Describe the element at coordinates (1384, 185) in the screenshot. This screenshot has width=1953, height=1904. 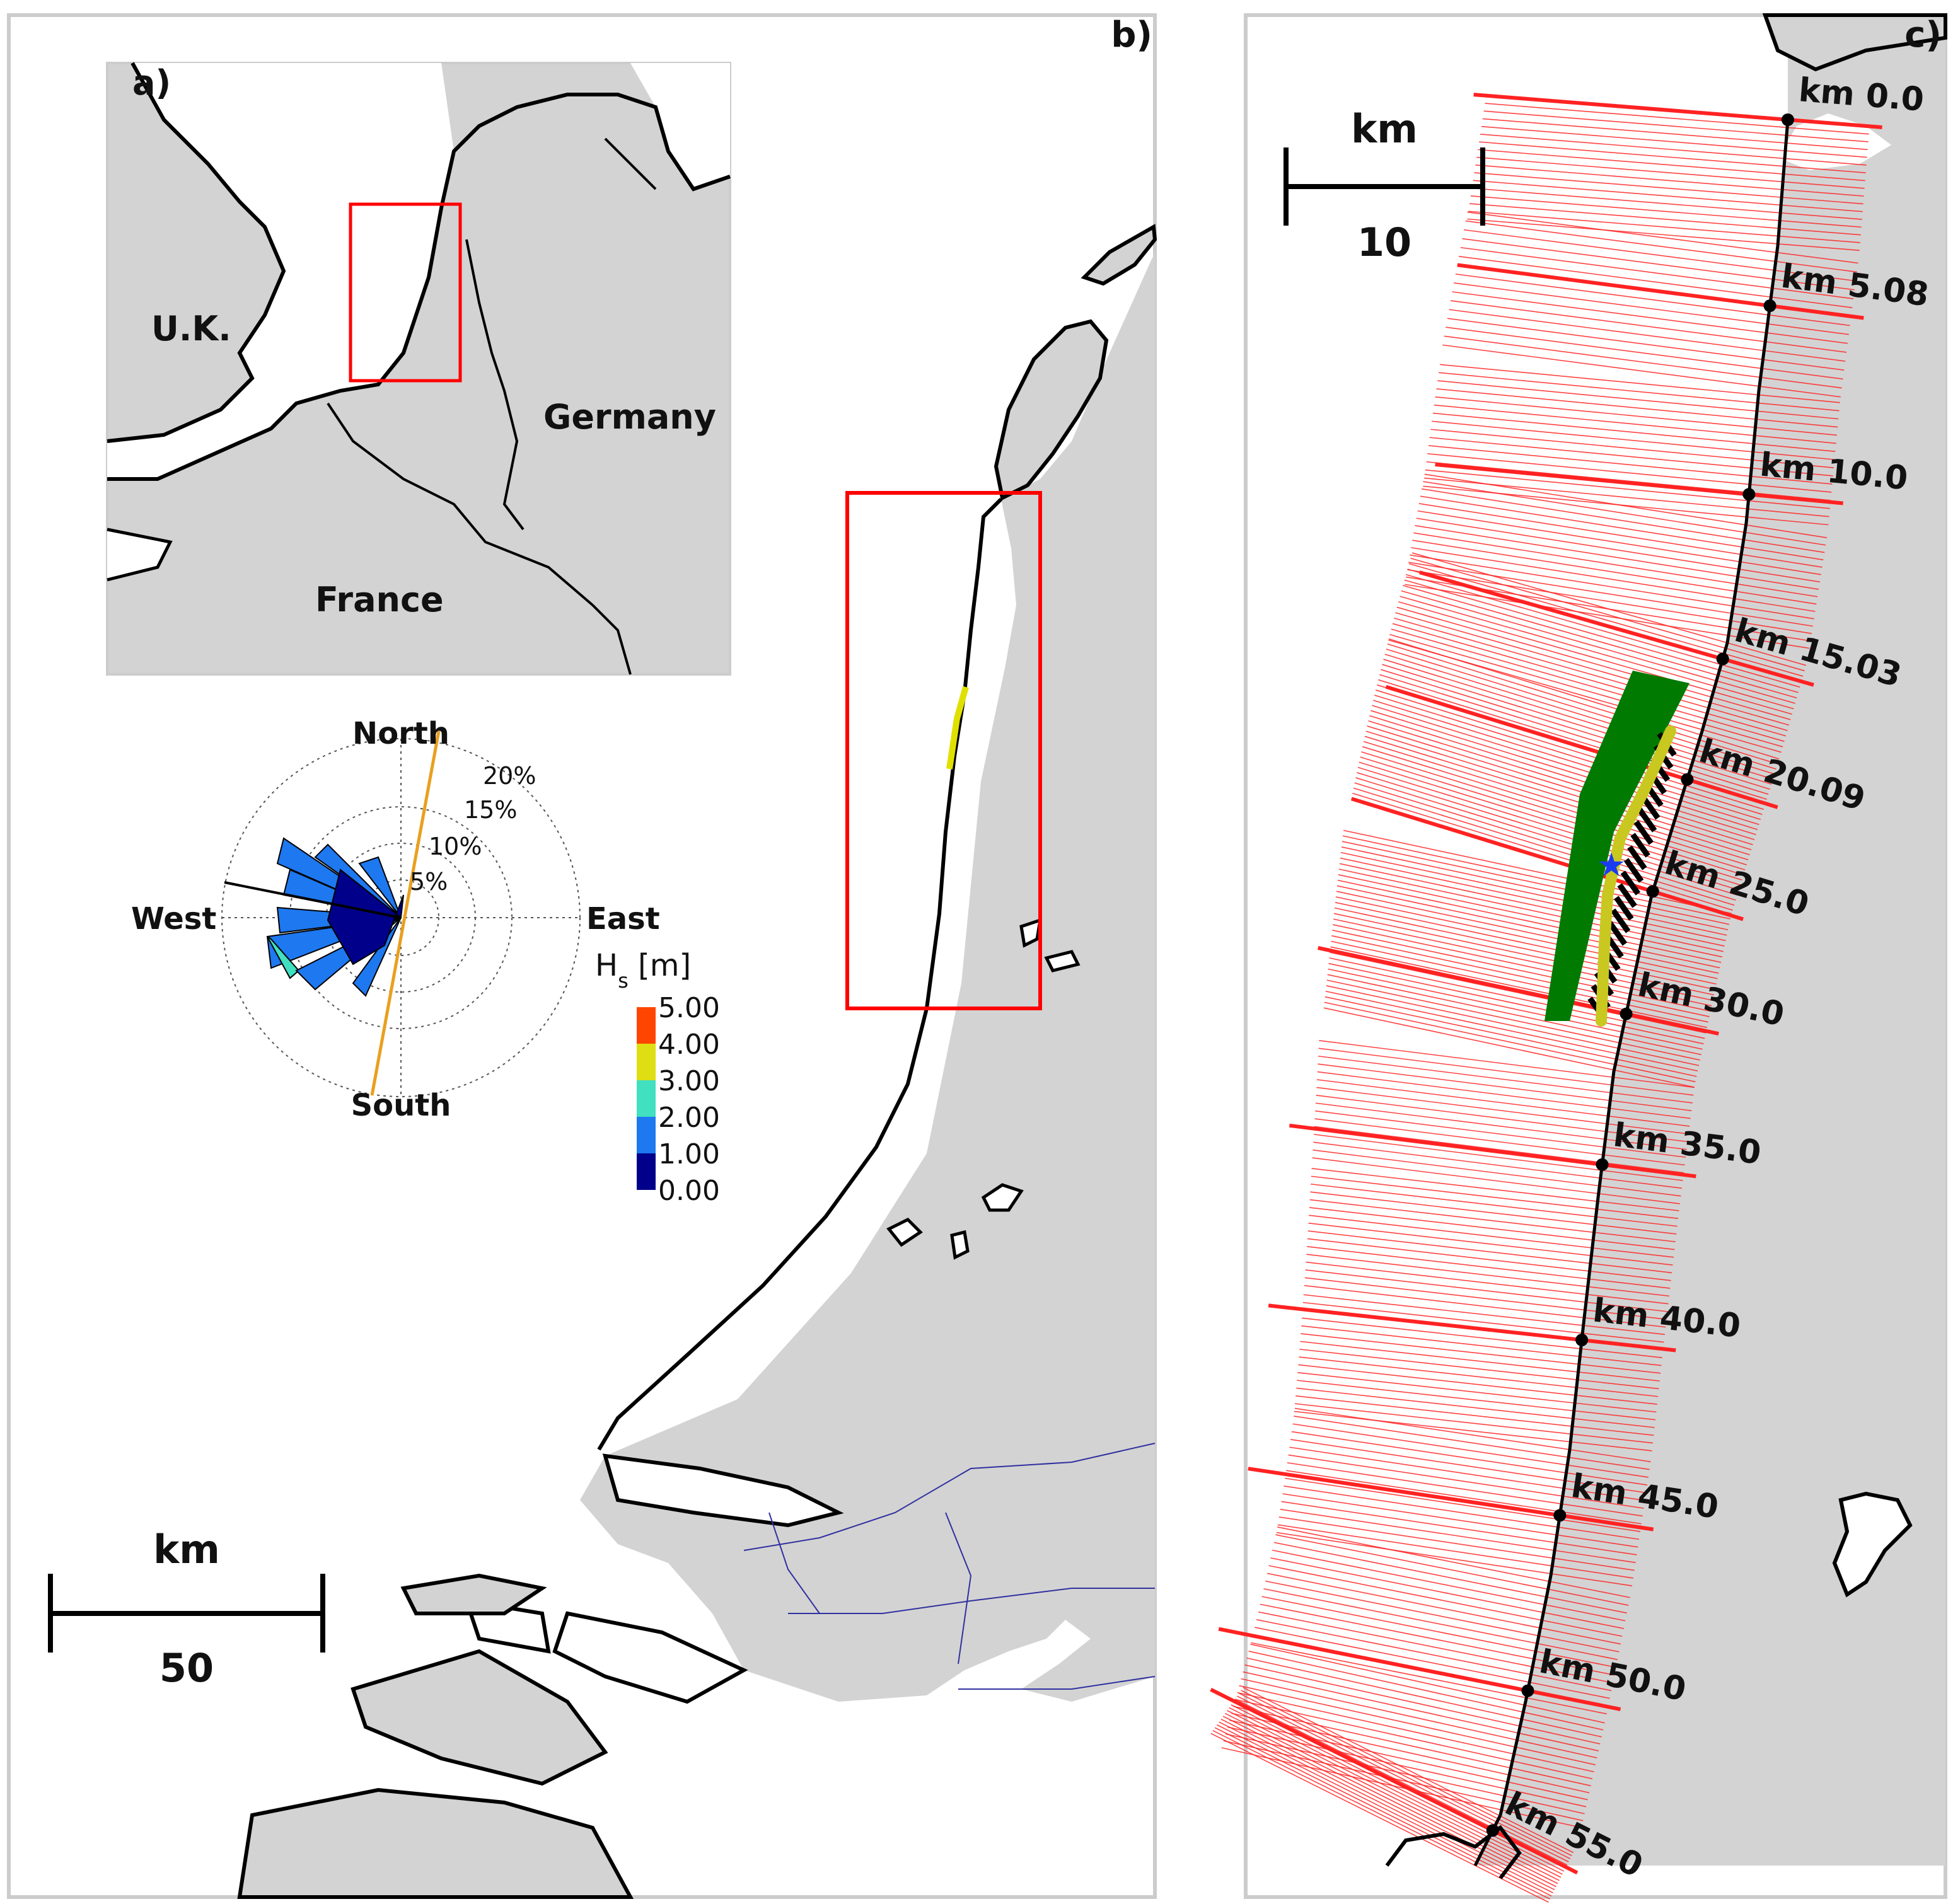
I see `panel-c-scale-bar: km 10` at that location.